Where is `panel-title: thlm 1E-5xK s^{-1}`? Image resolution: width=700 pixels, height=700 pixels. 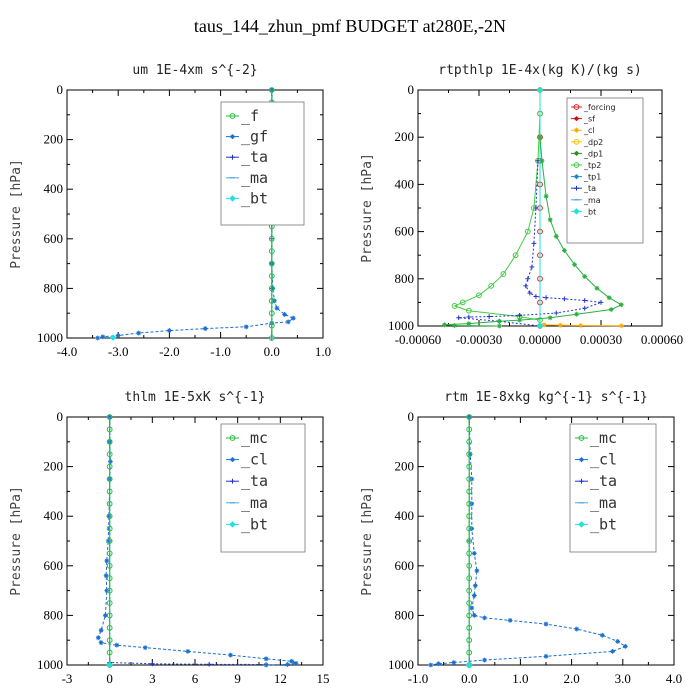
panel-title: thlm 1E-5xK s^{-1} is located at coordinates (195, 397).